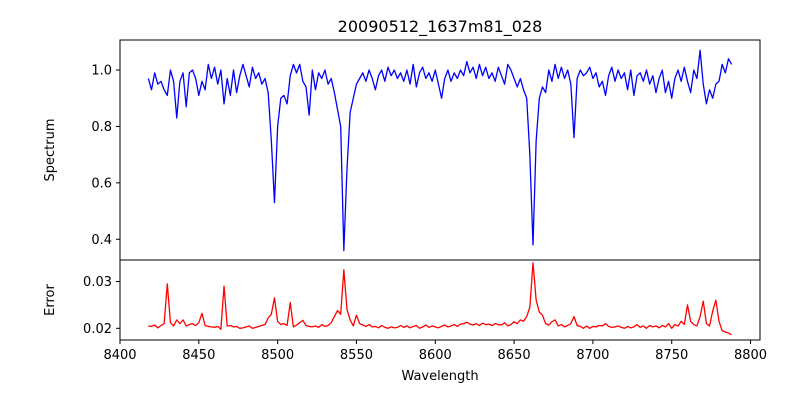  I want to click on x-tick-label: 8750, so click(671, 355).